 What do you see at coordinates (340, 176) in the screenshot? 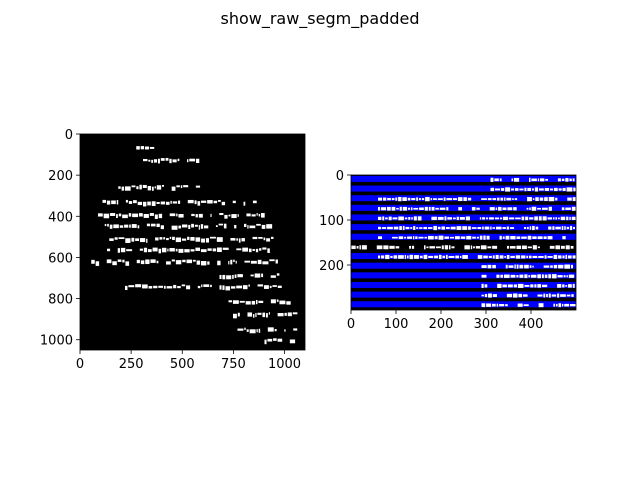
I see `y-tick-label: 0` at bounding box center [340, 176].